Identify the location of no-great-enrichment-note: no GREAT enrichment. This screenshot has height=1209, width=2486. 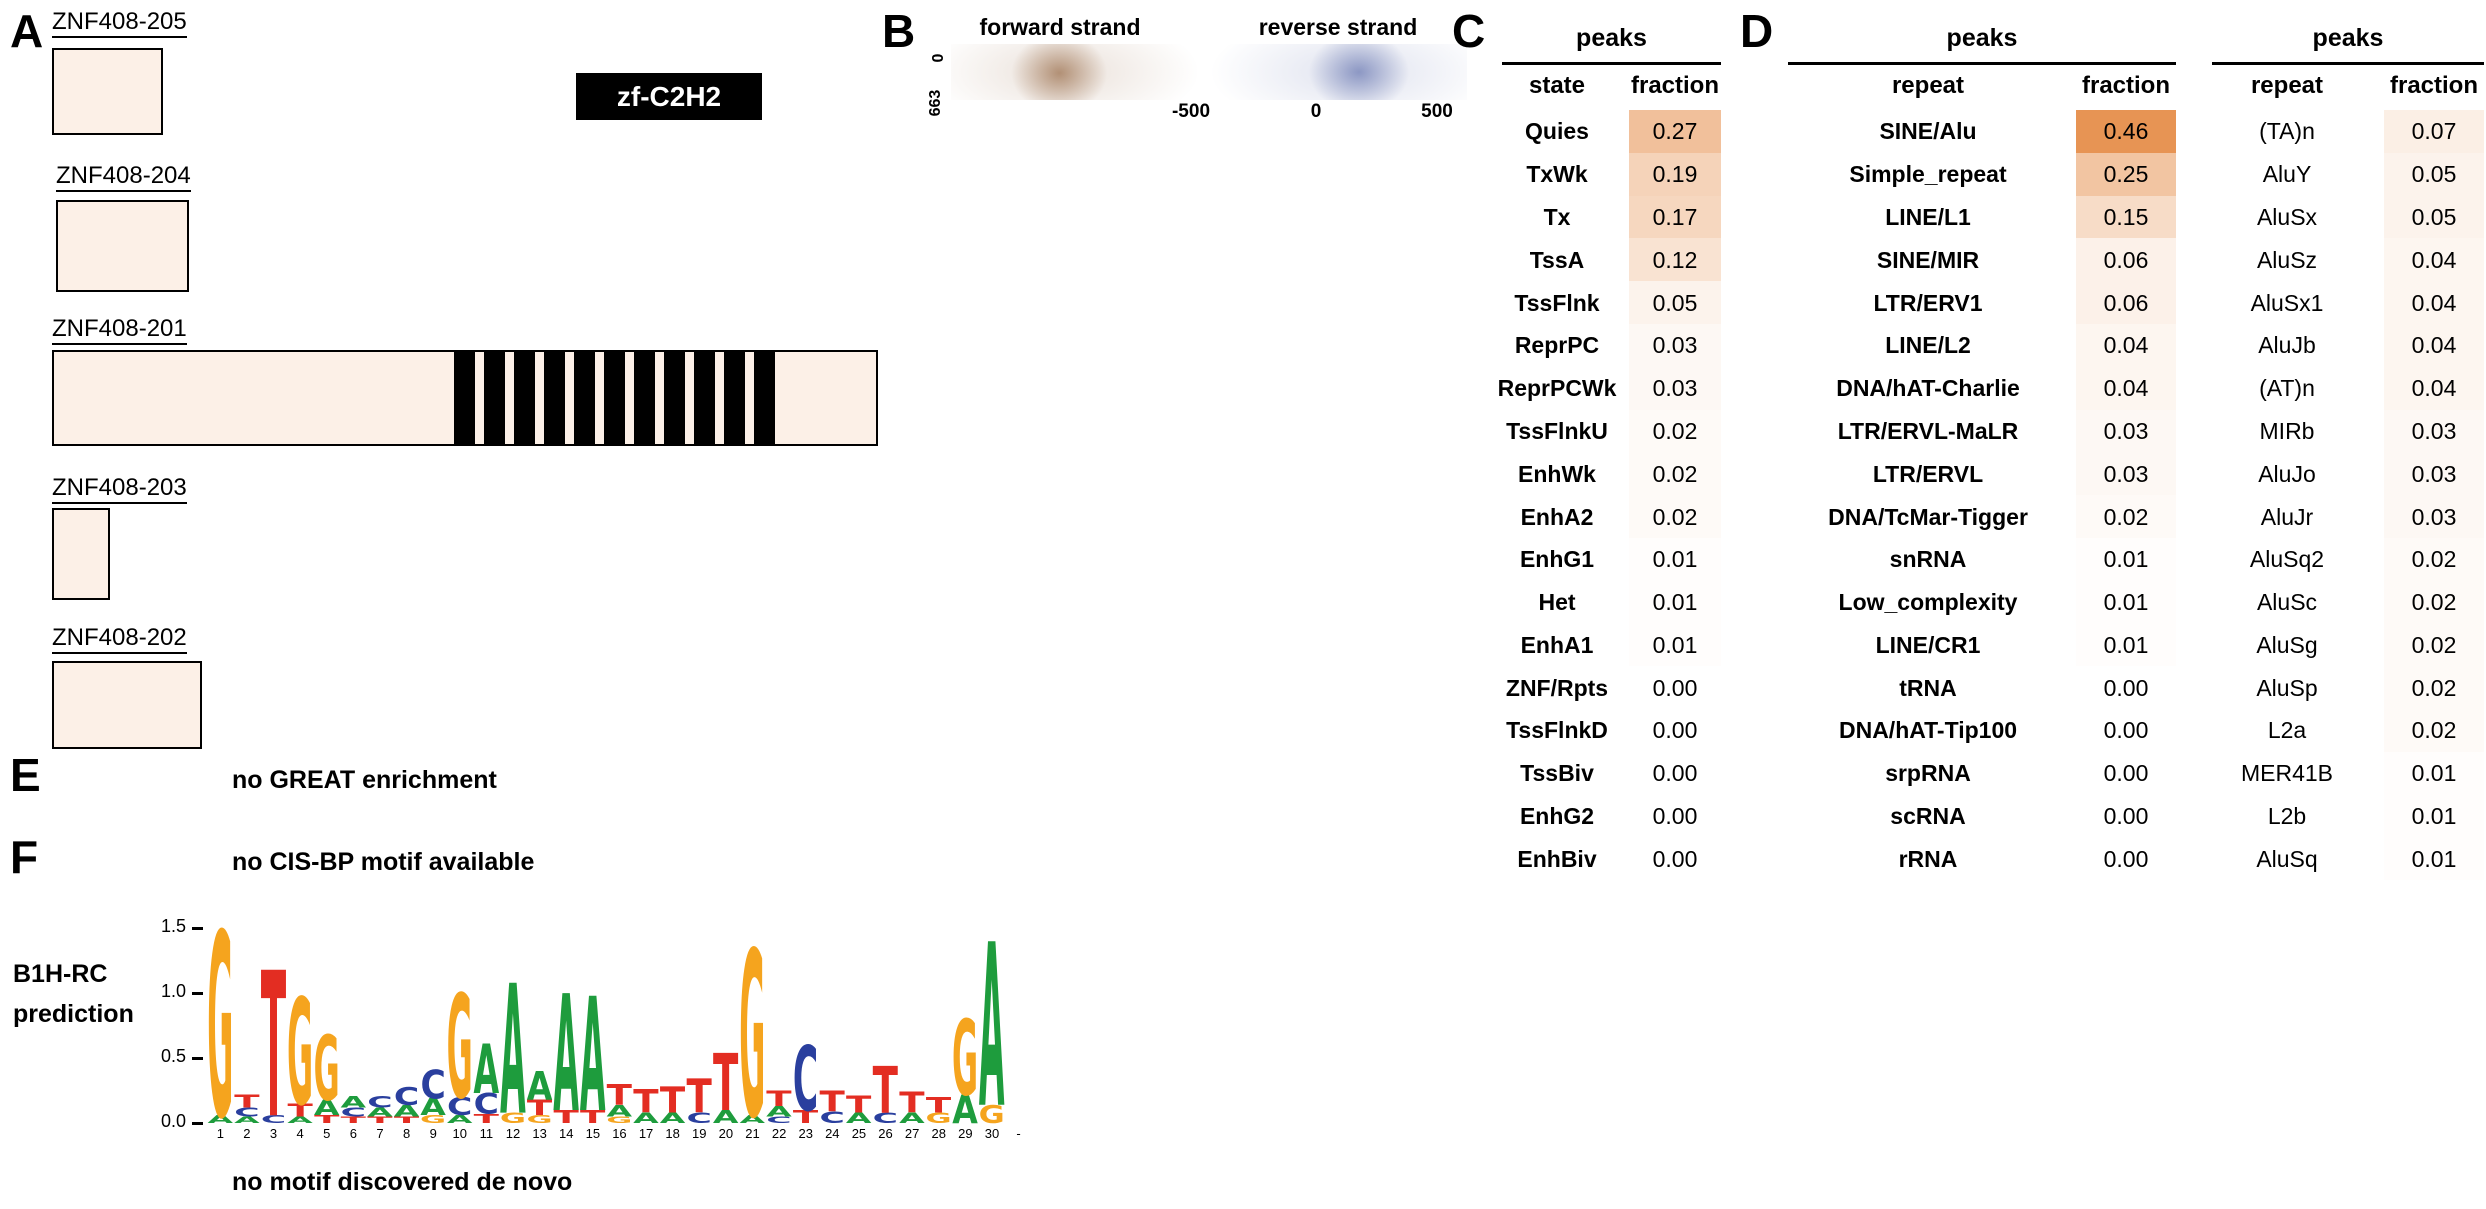
(364, 780).